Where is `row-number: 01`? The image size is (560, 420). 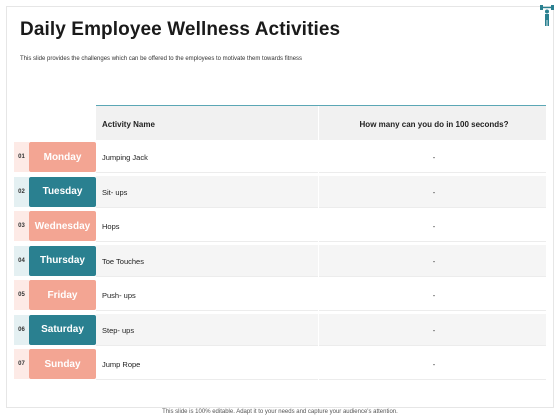
row-number: 01 is located at coordinates (21, 157).